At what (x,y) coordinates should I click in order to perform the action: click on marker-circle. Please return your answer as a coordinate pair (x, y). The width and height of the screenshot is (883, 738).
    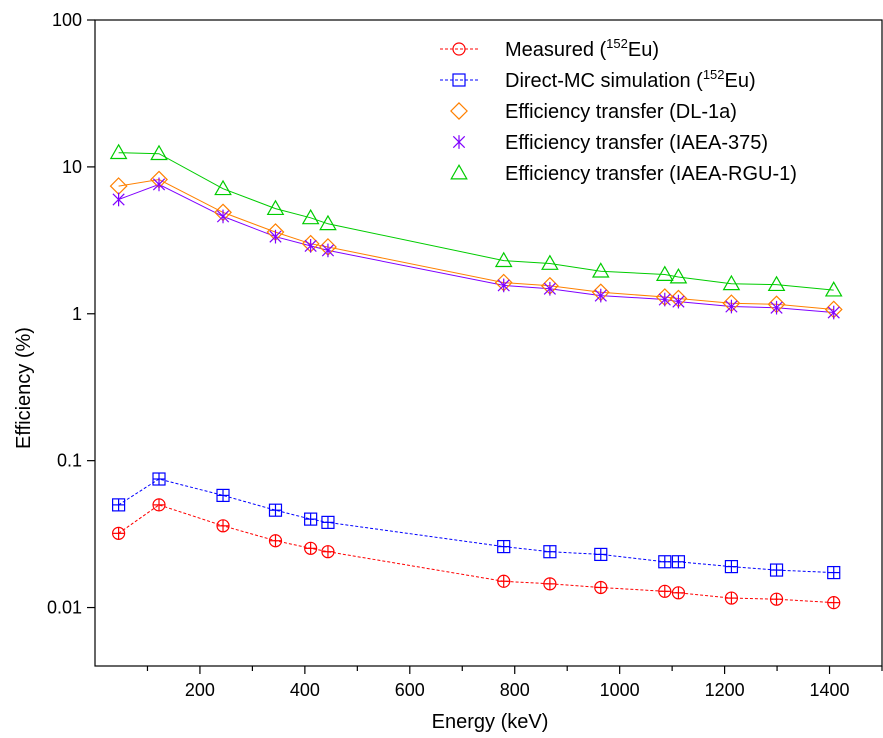
    Looking at the image, I should click on (459, 49).